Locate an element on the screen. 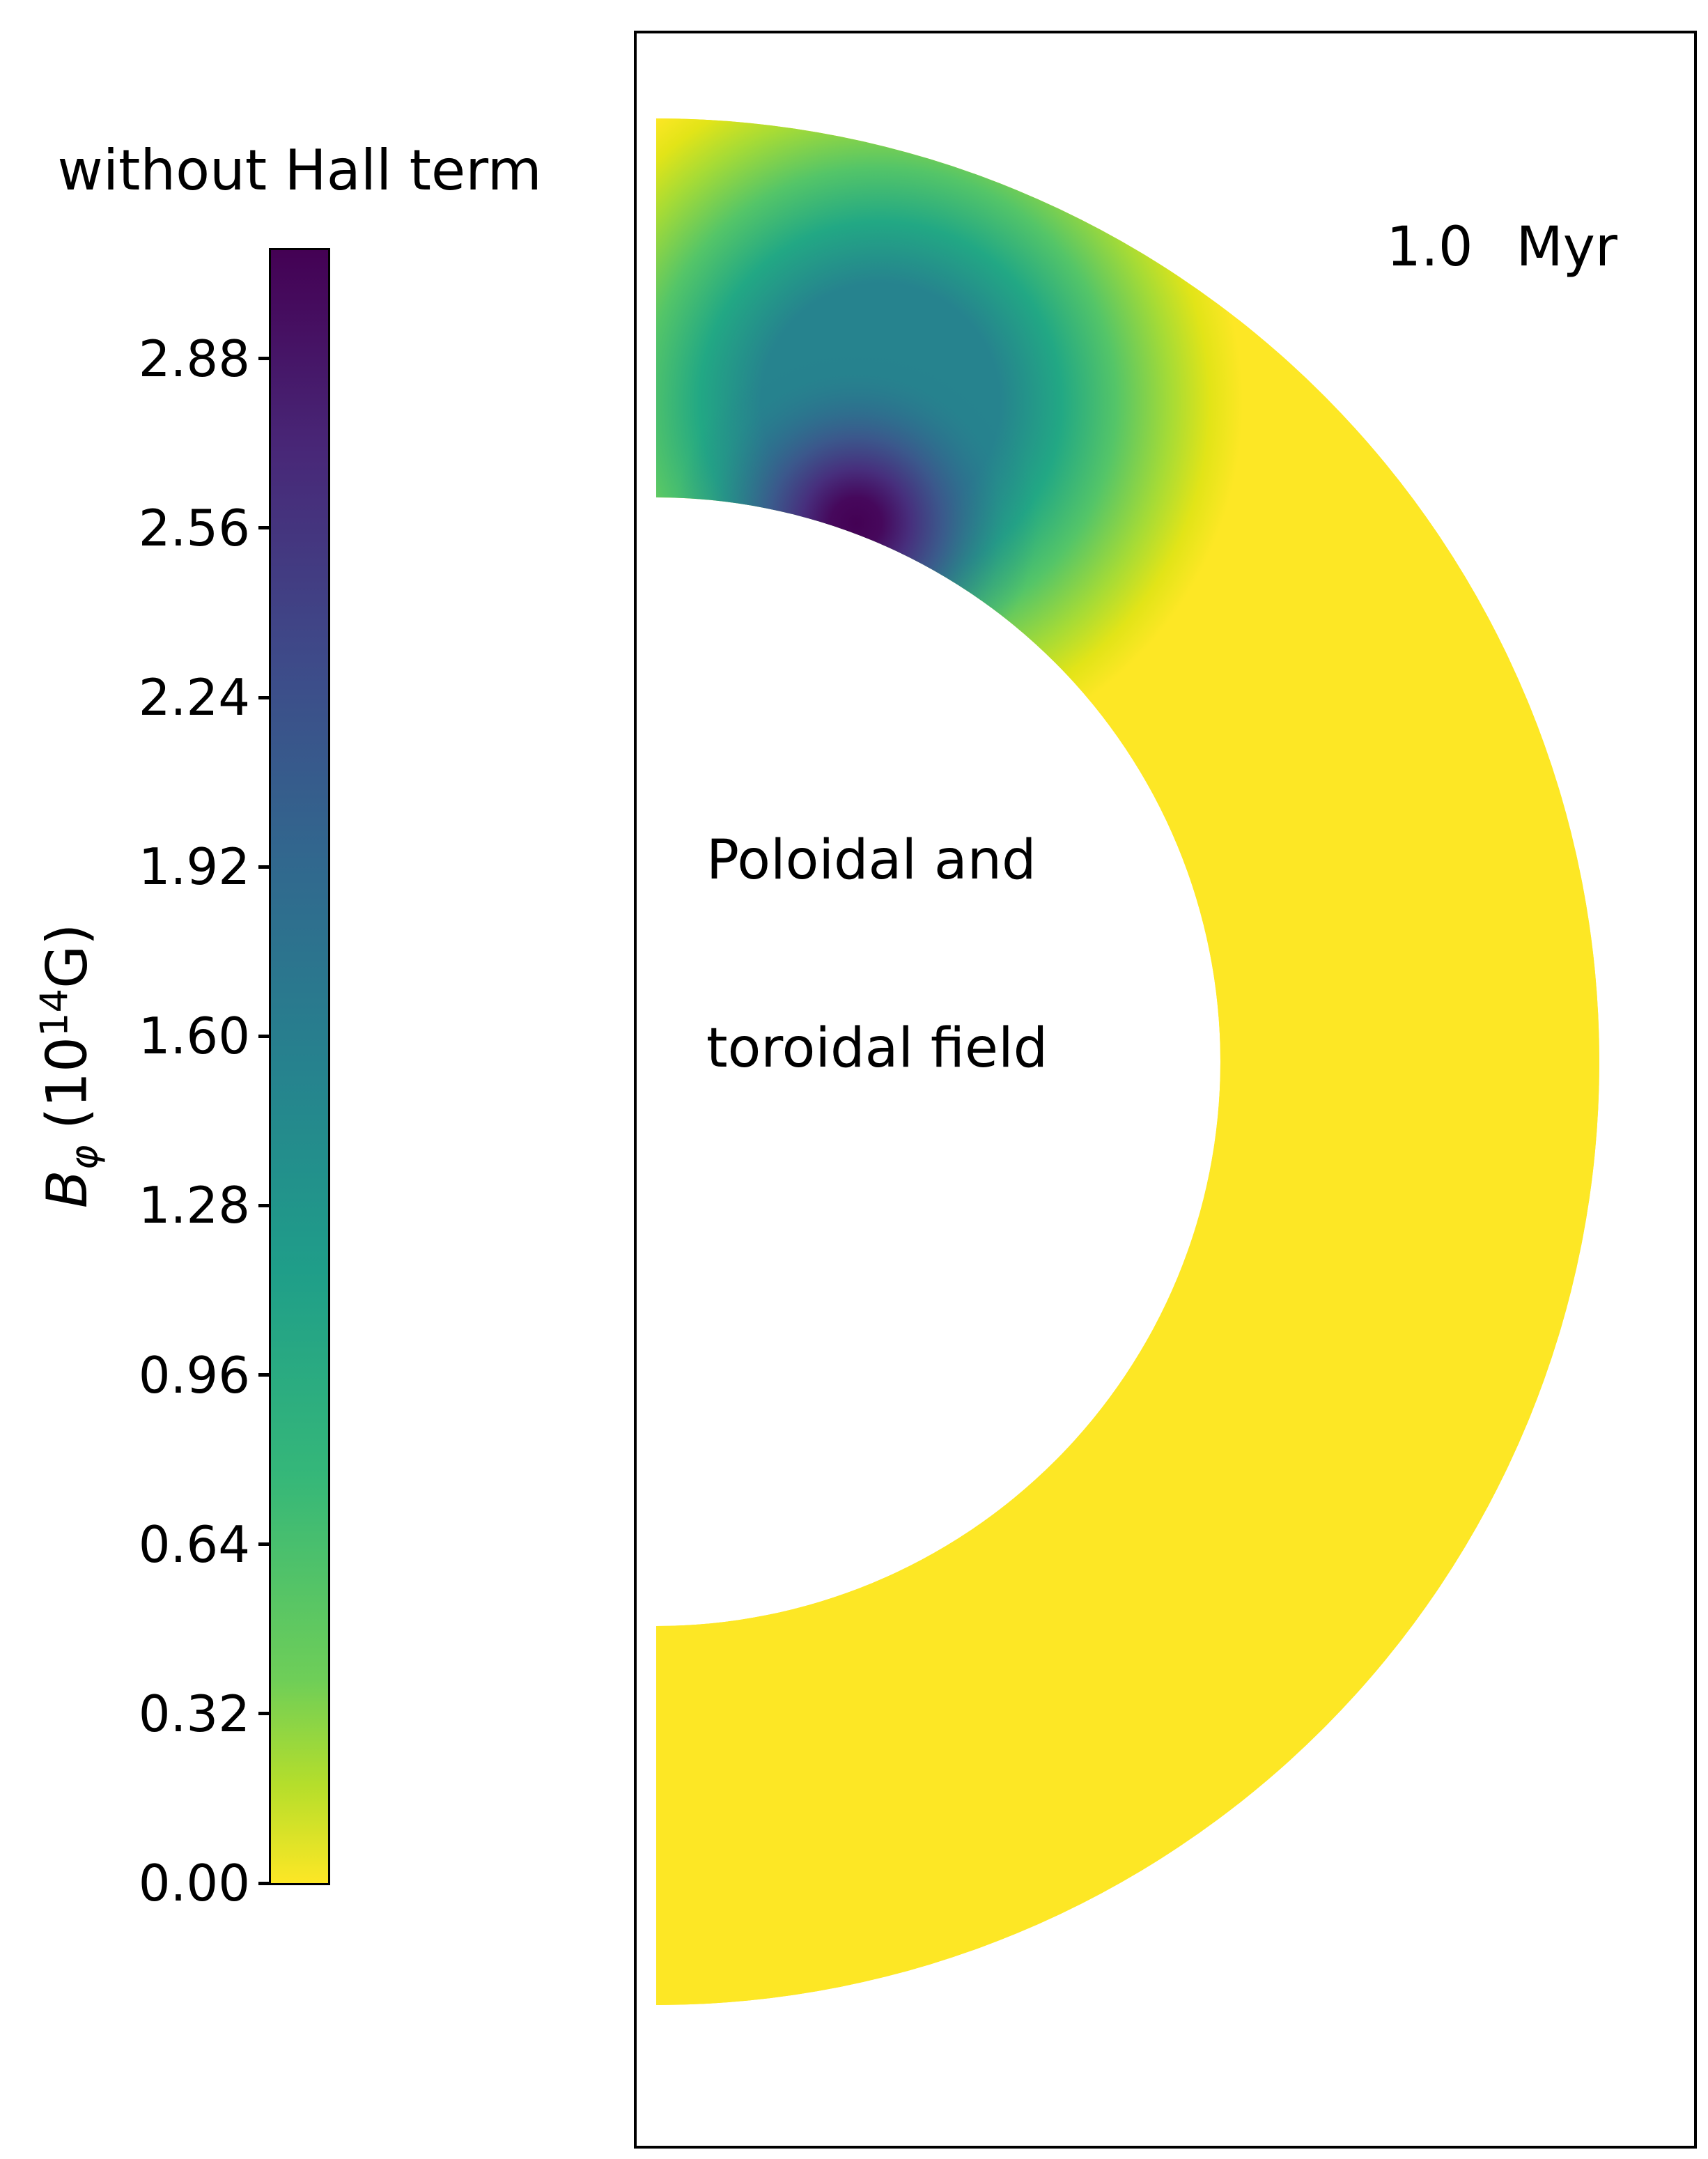  colorbar-tick: 2.56 is located at coordinates (205, 528).